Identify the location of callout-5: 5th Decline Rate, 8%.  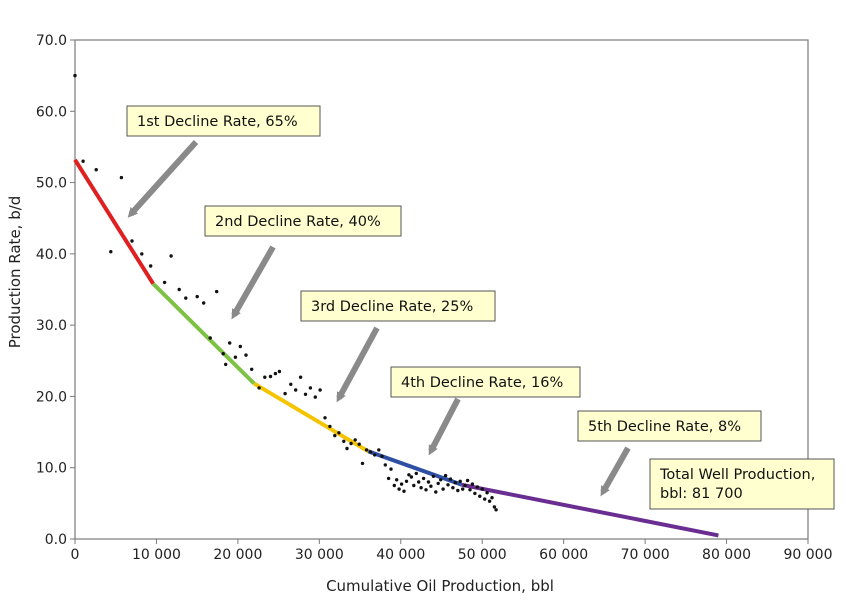
(669, 453).